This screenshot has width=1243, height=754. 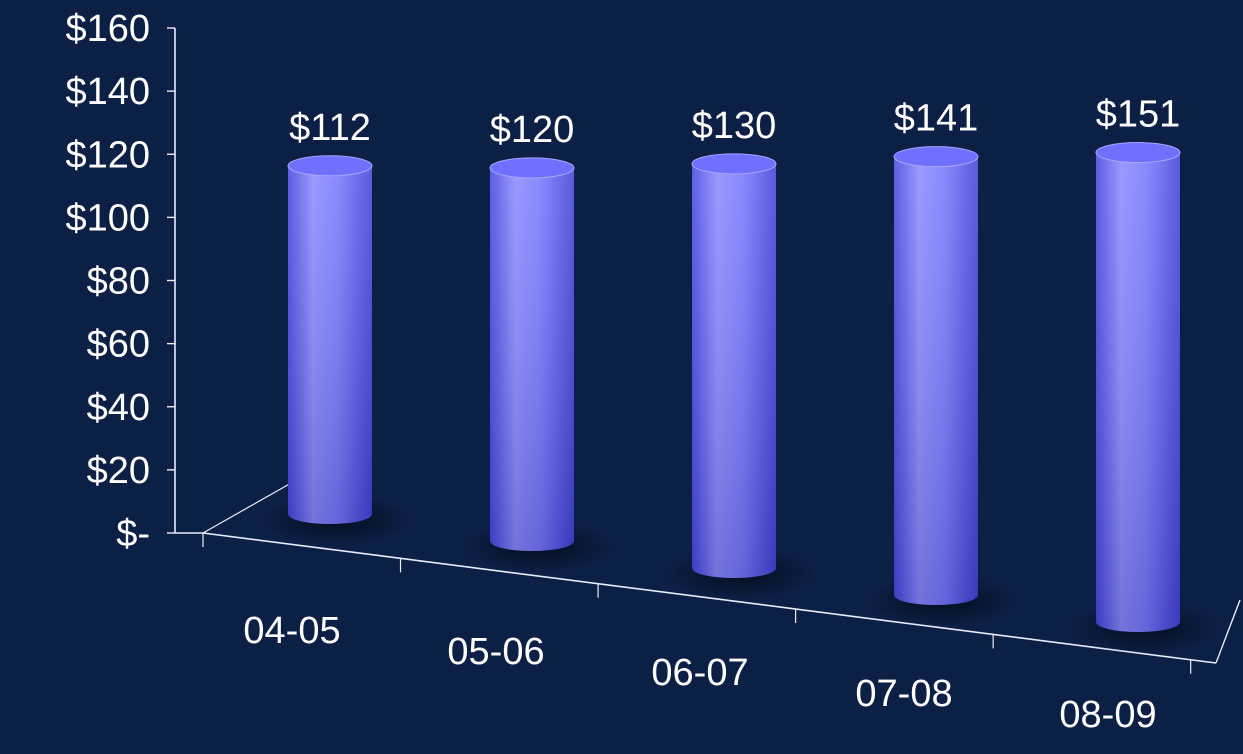 I want to click on y-tick-label: $80, so click(x=118, y=282).